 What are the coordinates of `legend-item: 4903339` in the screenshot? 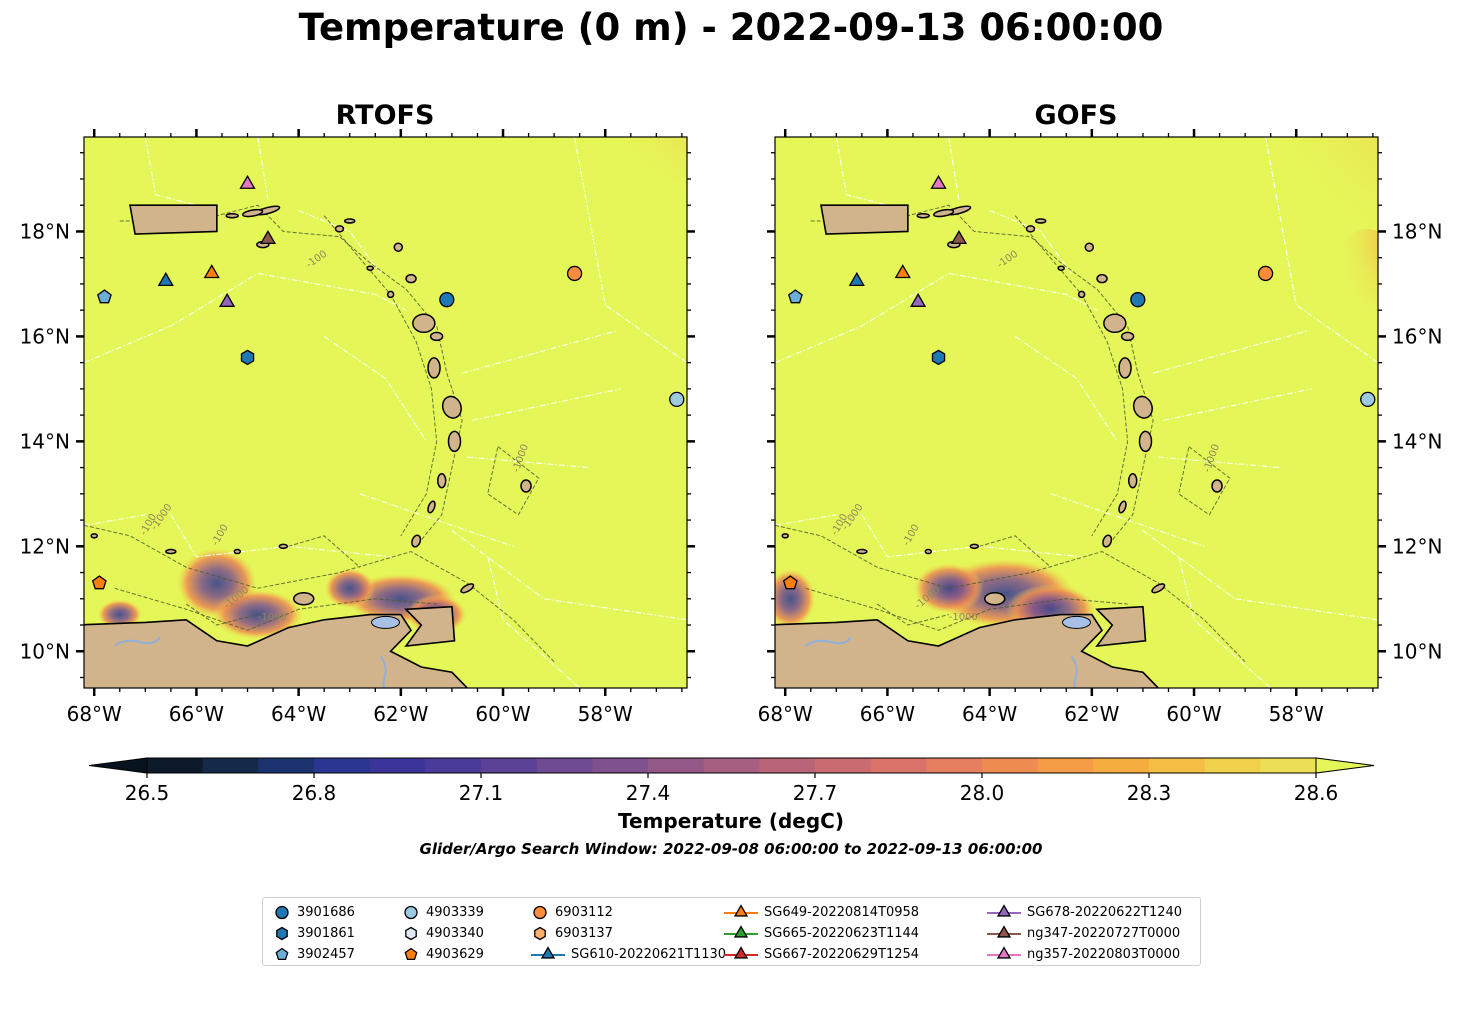 It's located at (443, 912).